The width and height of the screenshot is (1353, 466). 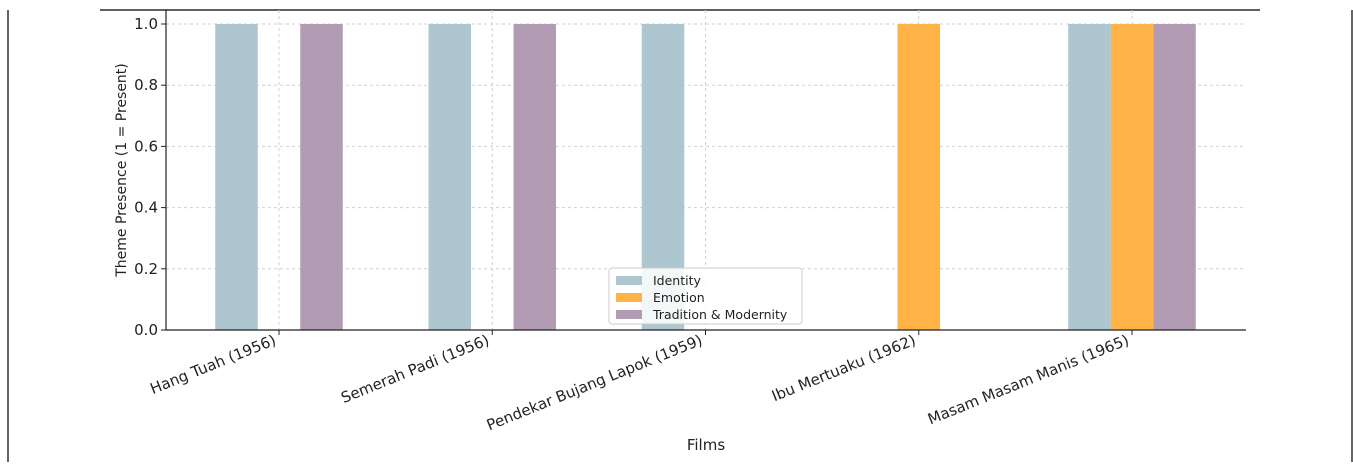 I want to click on x-tick-label: Masam Masam Manis (1965), so click(x=1028, y=379).